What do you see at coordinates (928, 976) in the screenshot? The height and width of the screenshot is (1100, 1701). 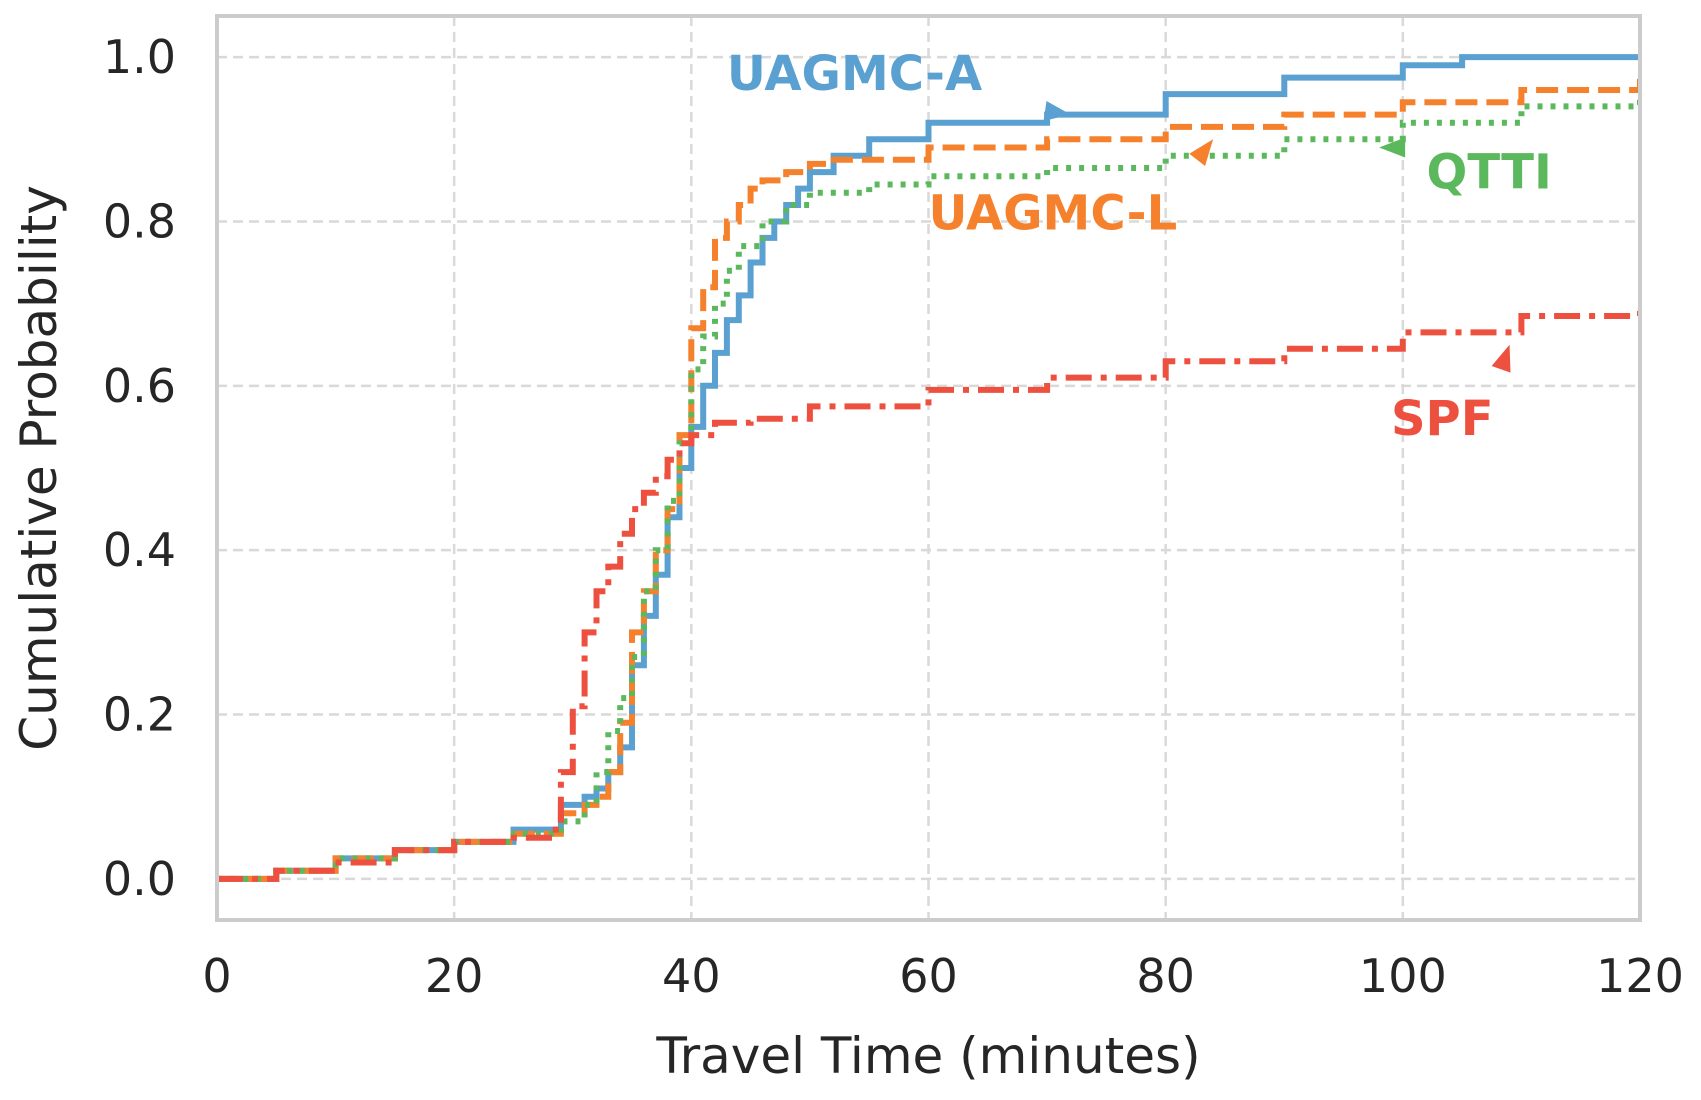 I see `x-tick-label: 60` at bounding box center [928, 976].